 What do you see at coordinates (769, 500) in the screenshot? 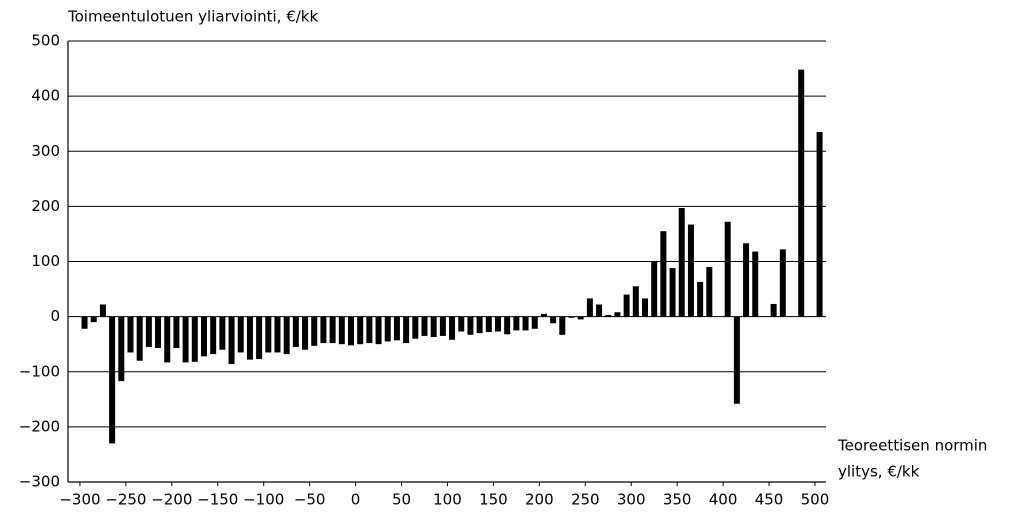
I see `x-tick-label: 450` at bounding box center [769, 500].